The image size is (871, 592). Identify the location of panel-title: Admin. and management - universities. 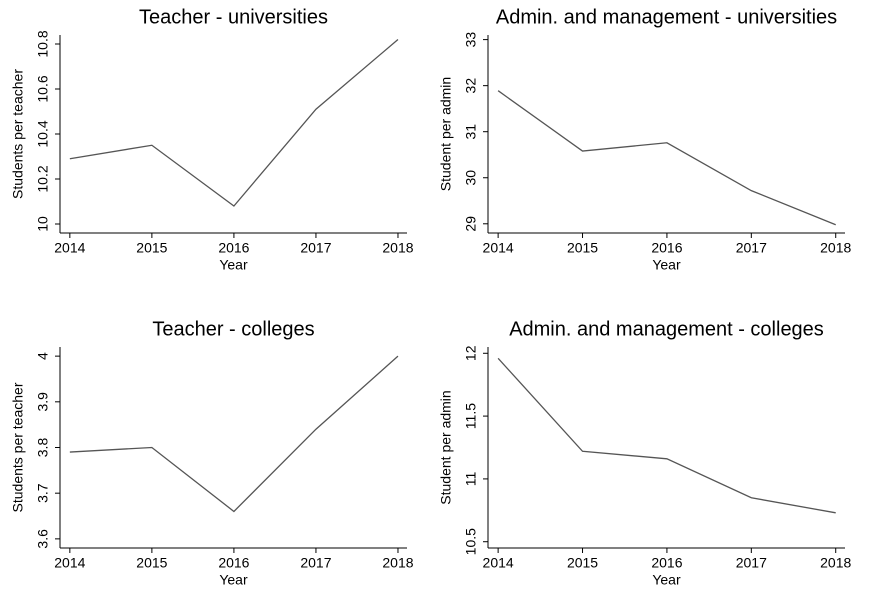
(666, 17).